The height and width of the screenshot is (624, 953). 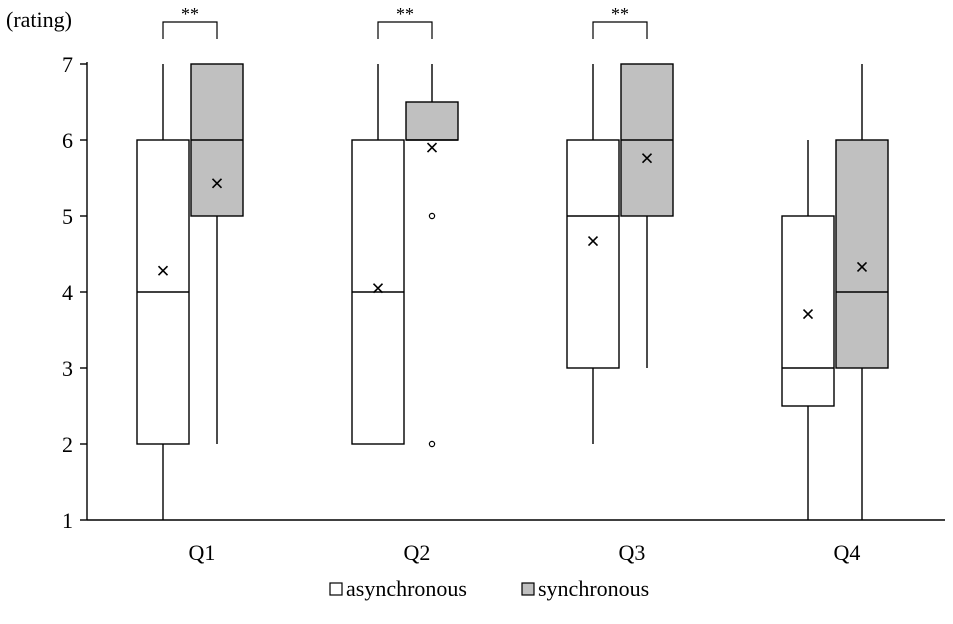 What do you see at coordinates (67, 140) in the screenshot?
I see `y-tick-label-6: 6` at bounding box center [67, 140].